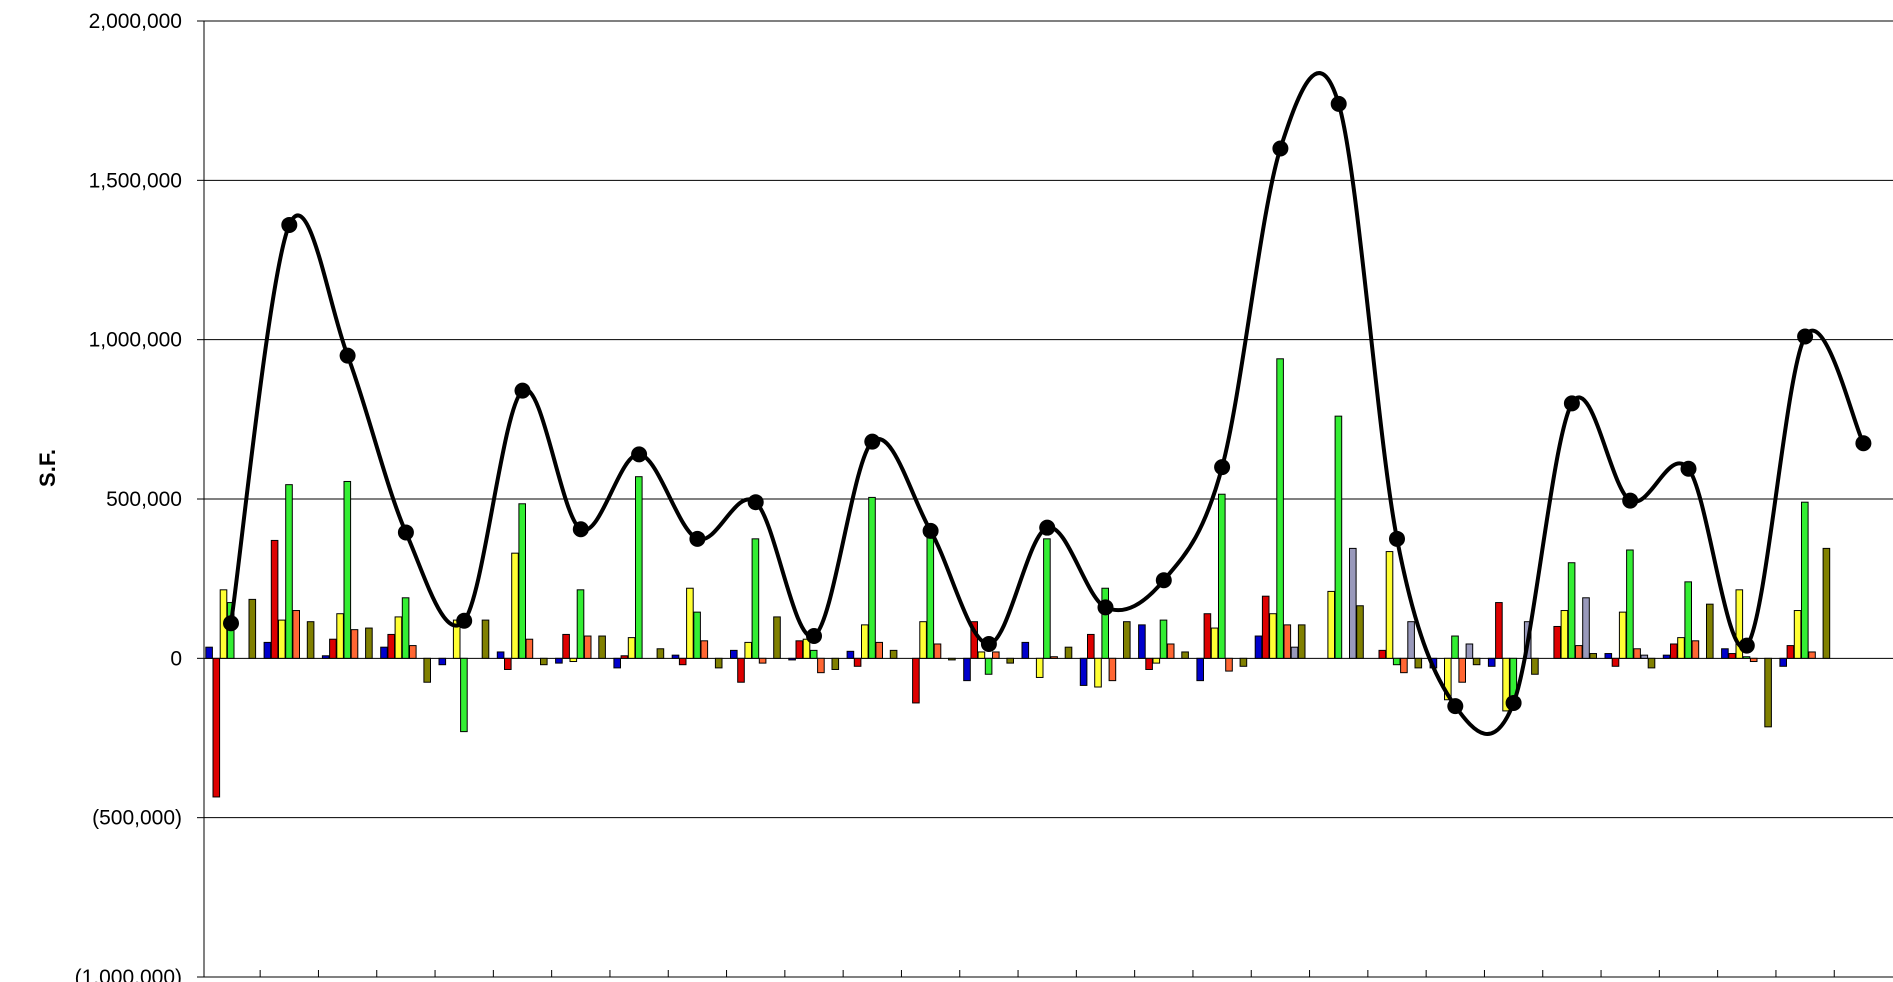 Image resolution: width=1893 pixels, height=982 pixels. Describe the element at coordinates (135, 340) in the screenshot. I see `y-tick-label: 1,000,000` at that location.